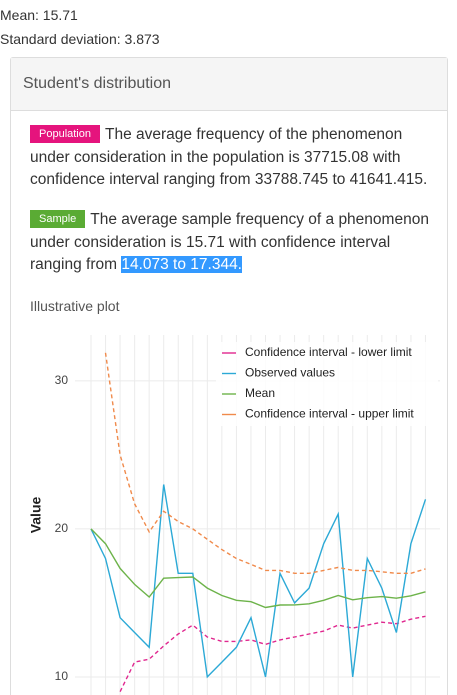 Image resolution: width=457 pixels, height=695 pixels. I want to click on legend-label: Confidence interval - upper limit, so click(329, 414).